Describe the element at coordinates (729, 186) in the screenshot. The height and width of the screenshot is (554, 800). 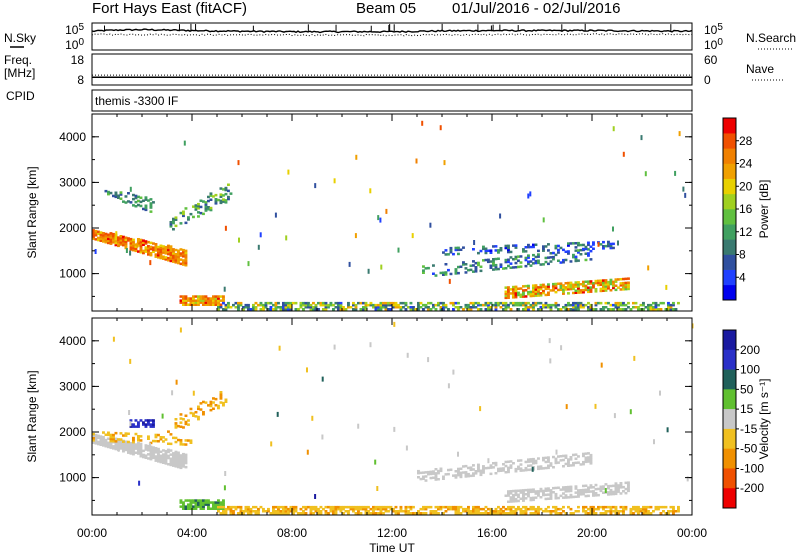
I see `power-colorbar-swatch` at that location.